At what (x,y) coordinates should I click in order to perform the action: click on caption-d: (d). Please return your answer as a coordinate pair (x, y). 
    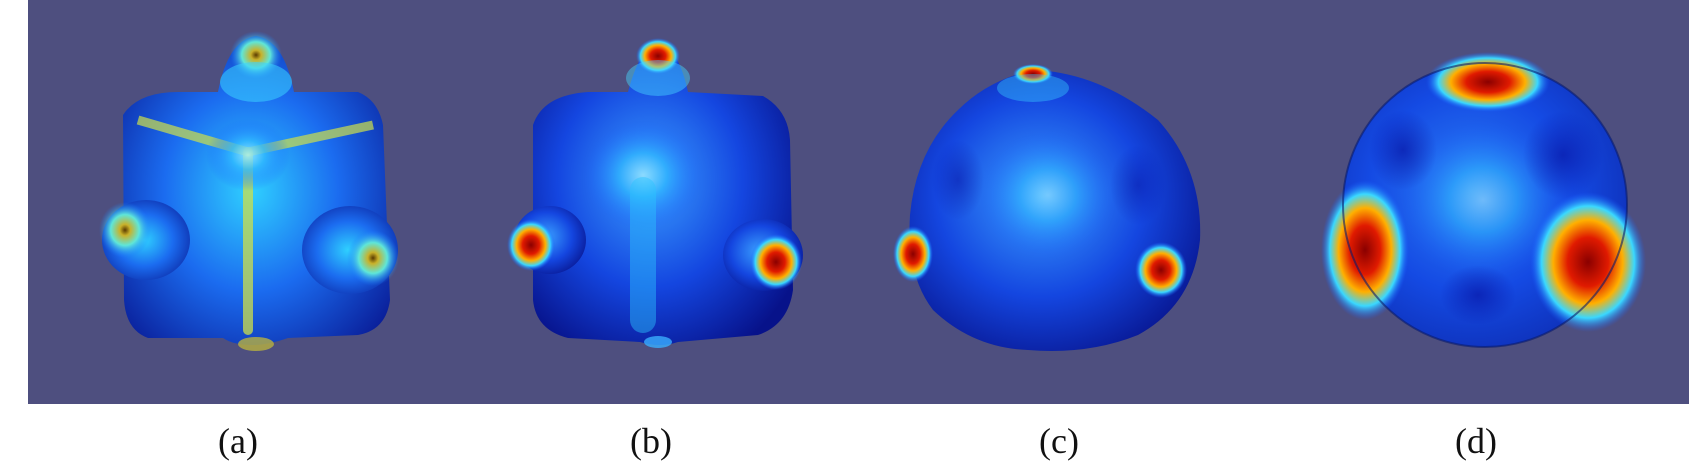
    Looking at the image, I should click on (1476, 441).